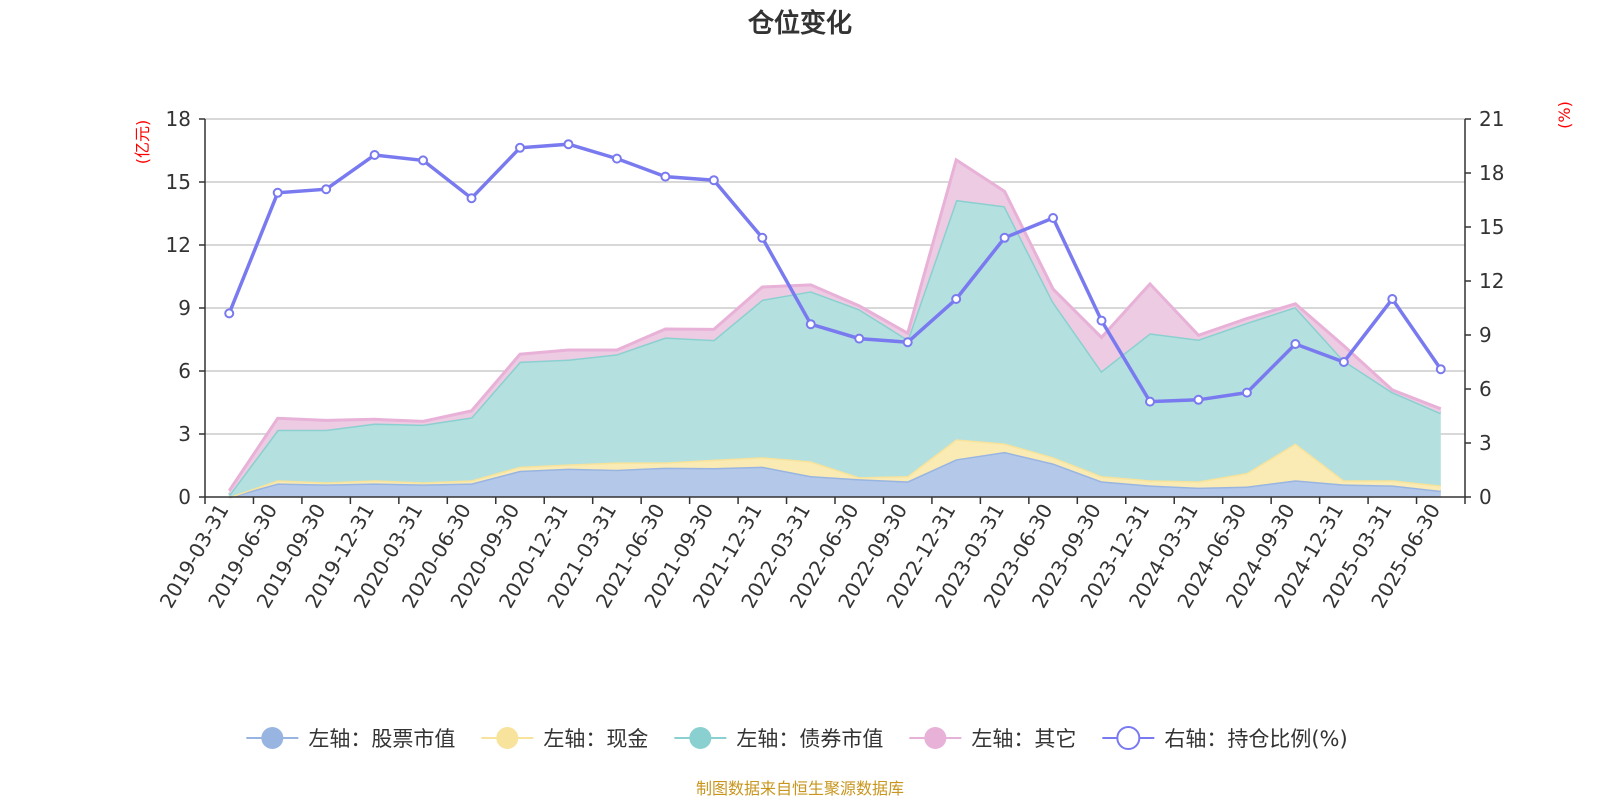 The height and width of the screenshot is (800, 1600). Describe the element at coordinates (1564, 115) in the screenshot. I see `right-axis-unit: (%)` at that location.